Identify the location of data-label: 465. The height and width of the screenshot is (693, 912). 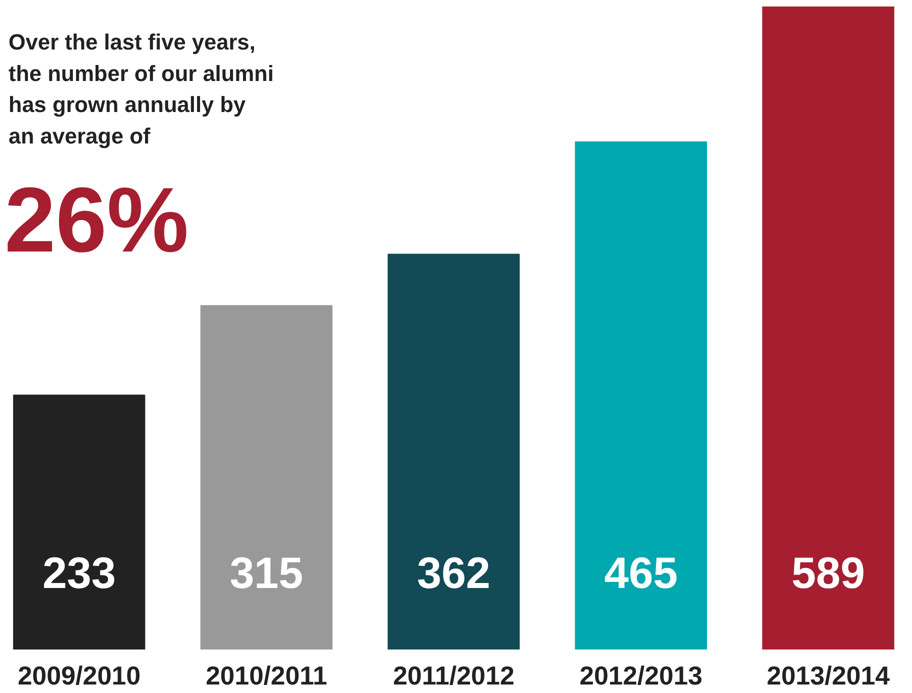
(641, 573).